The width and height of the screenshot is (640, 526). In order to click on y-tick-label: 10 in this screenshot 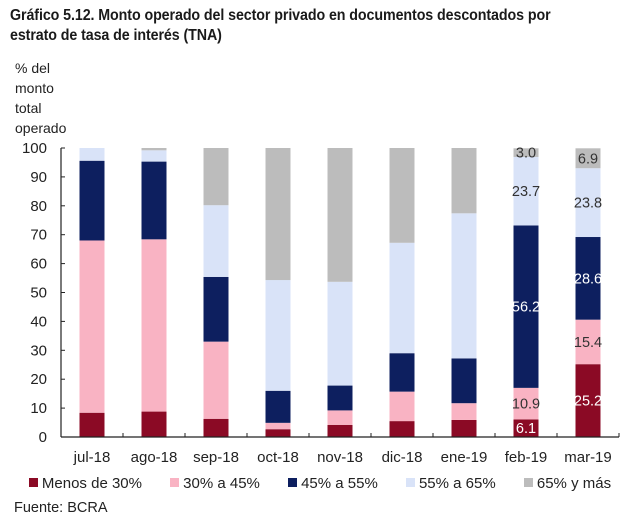, I will do `click(38, 408)`.